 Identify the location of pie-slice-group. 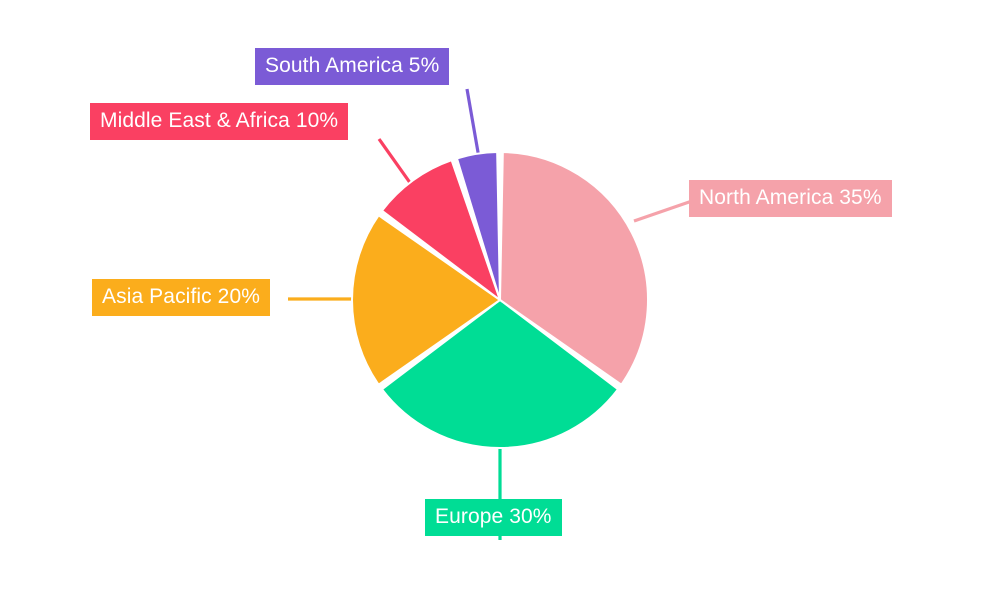
(500, 300).